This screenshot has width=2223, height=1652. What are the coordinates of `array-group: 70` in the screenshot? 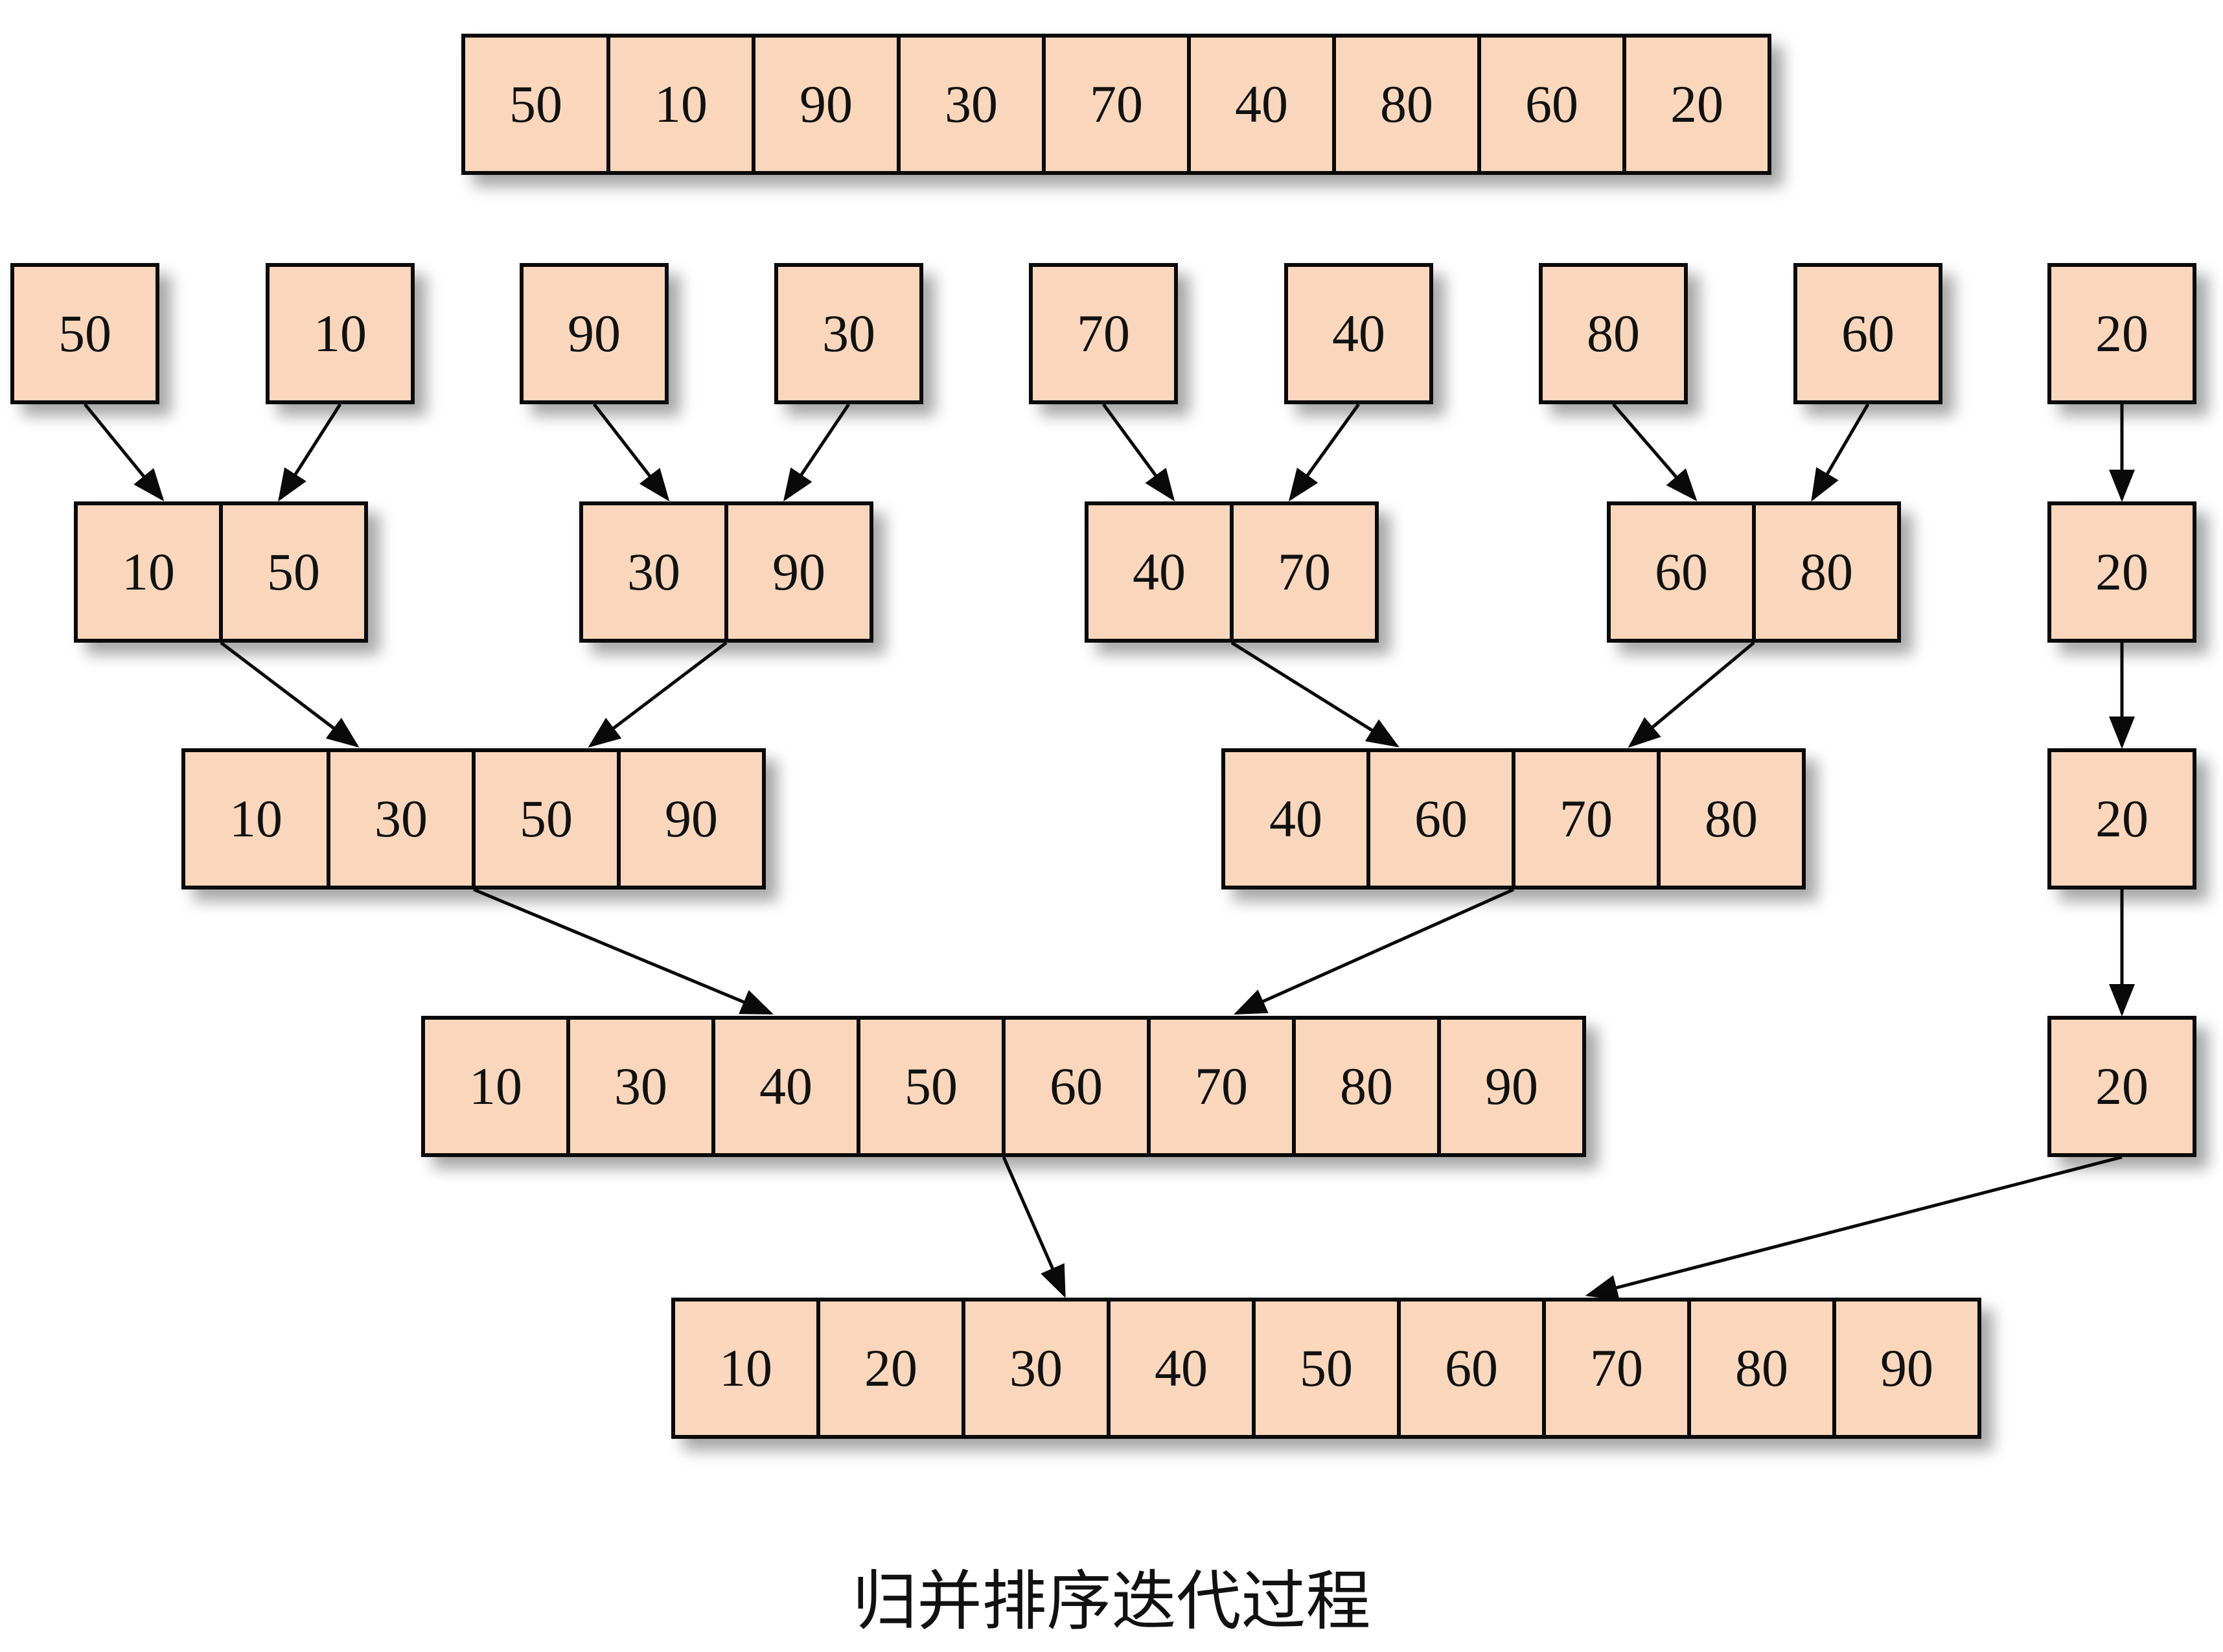 It's located at (1103, 333).